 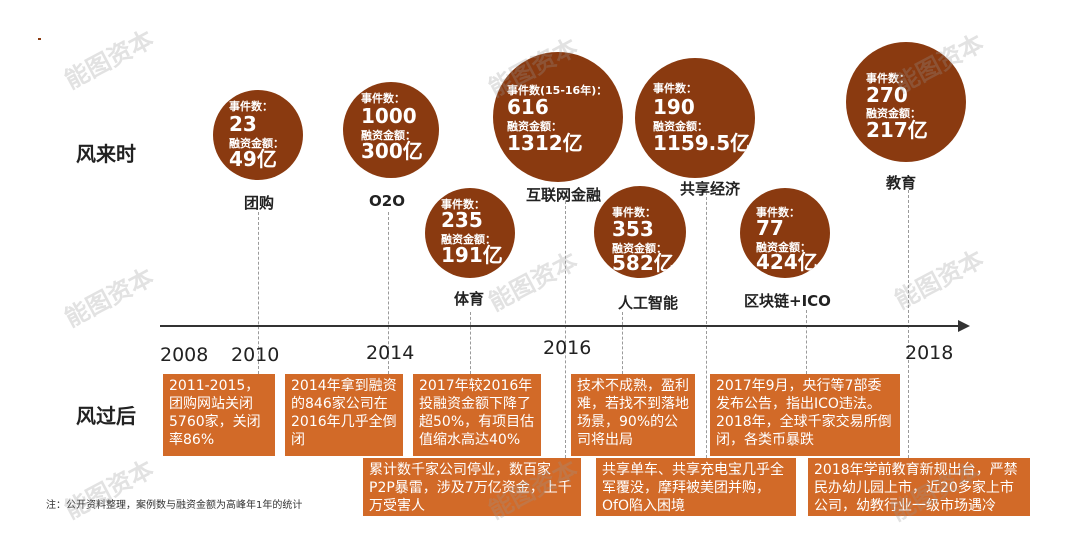 What do you see at coordinates (901, 183) in the screenshot?
I see `sector-label-education: 教育` at bounding box center [901, 183].